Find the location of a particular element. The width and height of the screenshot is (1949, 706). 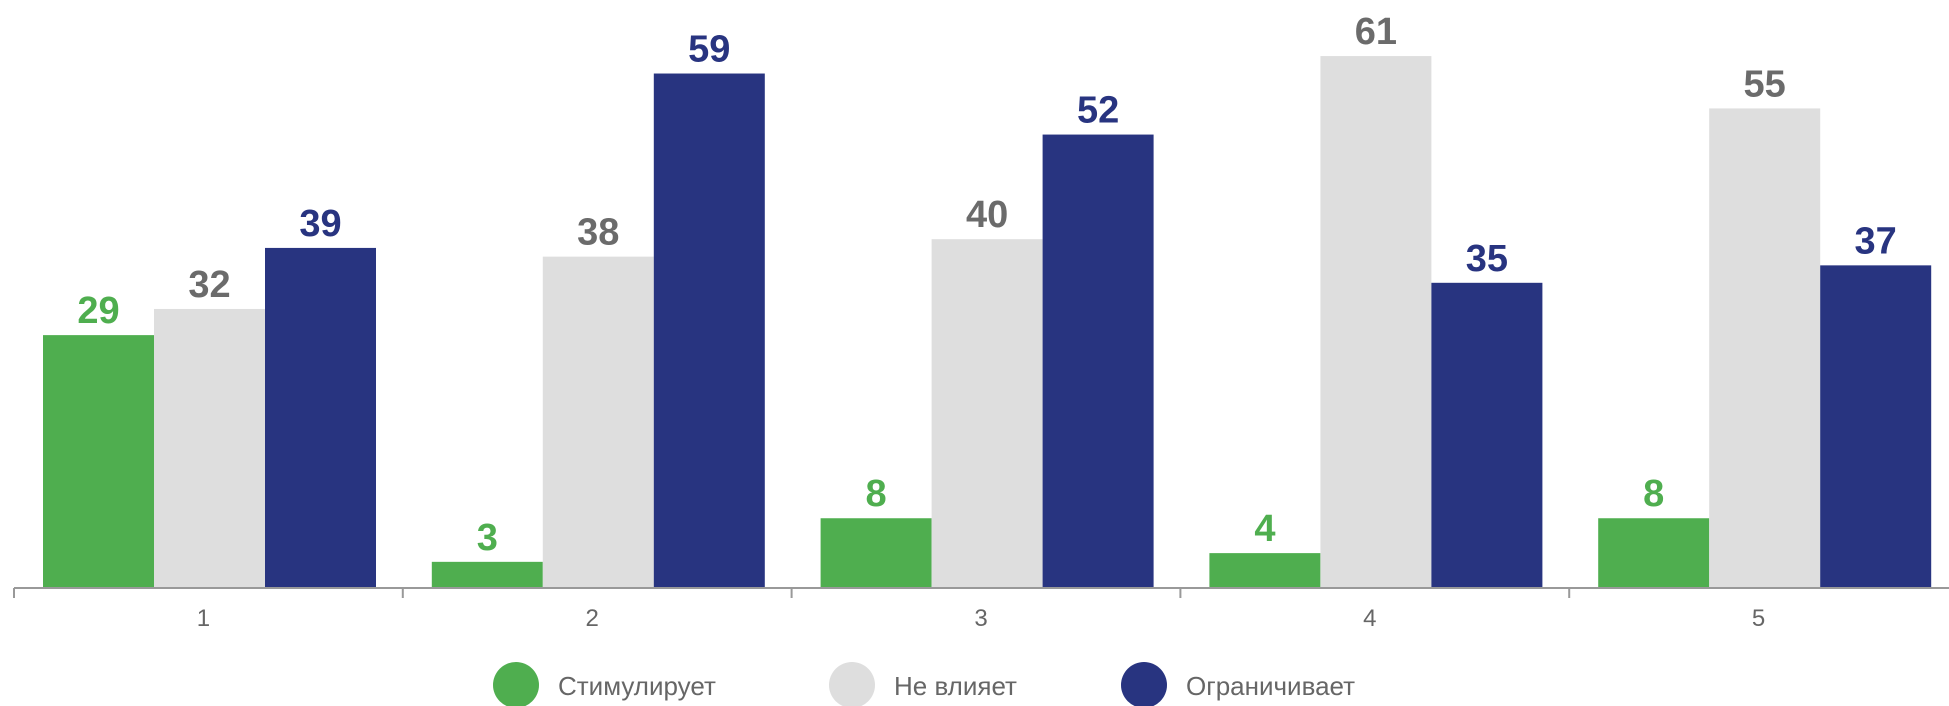

legend-label: Ограничивает is located at coordinates (1270, 686).